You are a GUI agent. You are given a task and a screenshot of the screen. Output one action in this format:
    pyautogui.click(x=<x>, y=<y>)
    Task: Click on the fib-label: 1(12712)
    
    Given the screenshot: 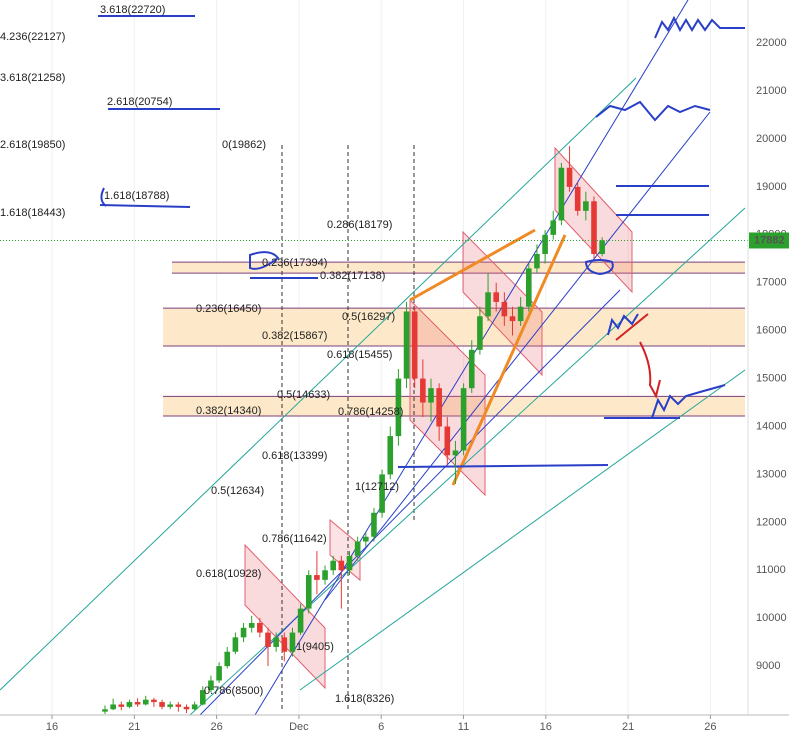 What is the action you would take?
    pyautogui.click(x=377, y=487)
    